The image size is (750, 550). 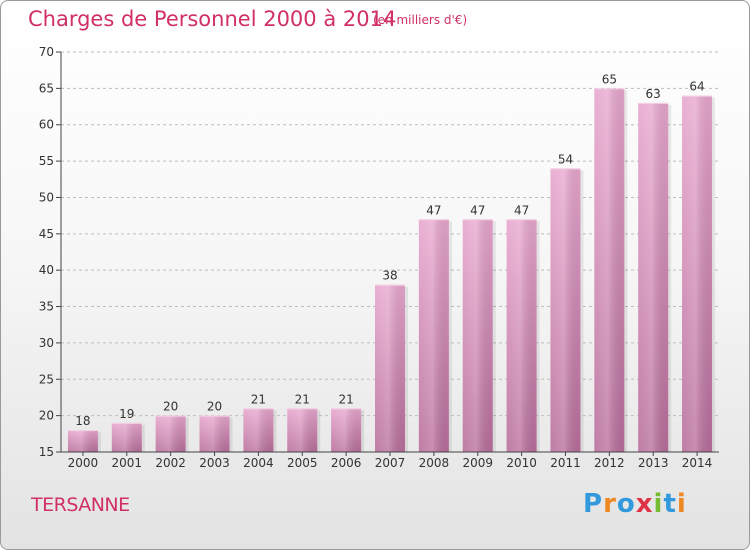 What do you see at coordinates (653, 463) in the screenshot?
I see `x-tick-label: 2013` at bounding box center [653, 463].